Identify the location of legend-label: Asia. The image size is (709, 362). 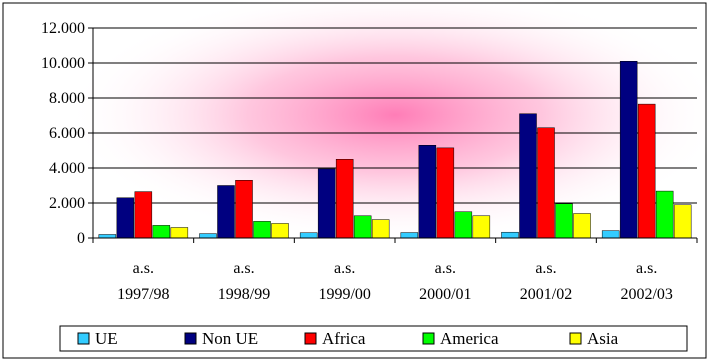
(603, 338).